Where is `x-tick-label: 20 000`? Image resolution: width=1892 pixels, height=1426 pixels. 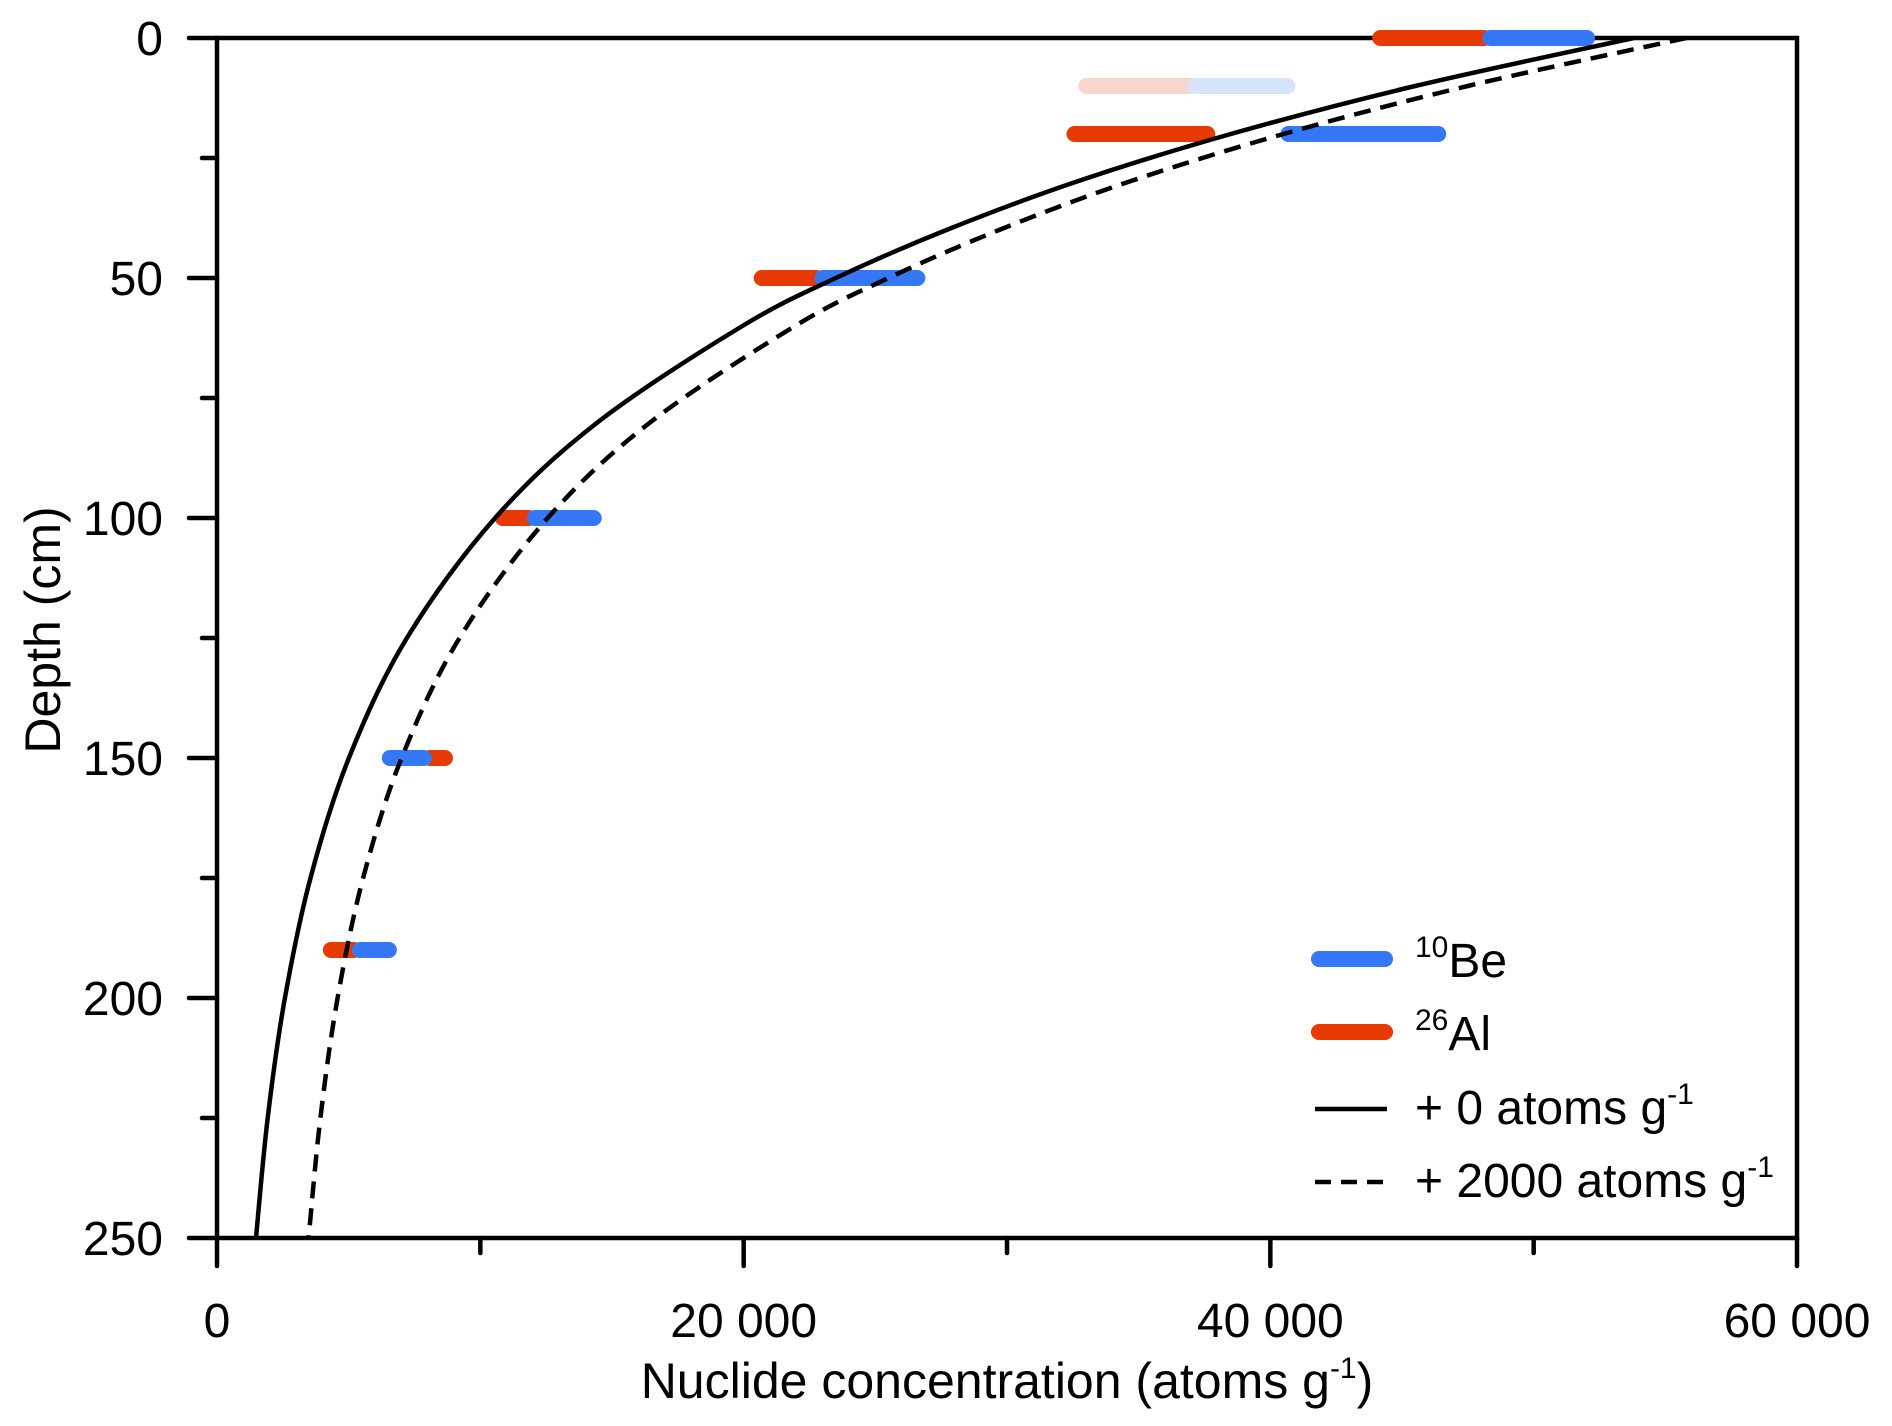 x-tick-label: 20 000 is located at coordinates (743, 1321).